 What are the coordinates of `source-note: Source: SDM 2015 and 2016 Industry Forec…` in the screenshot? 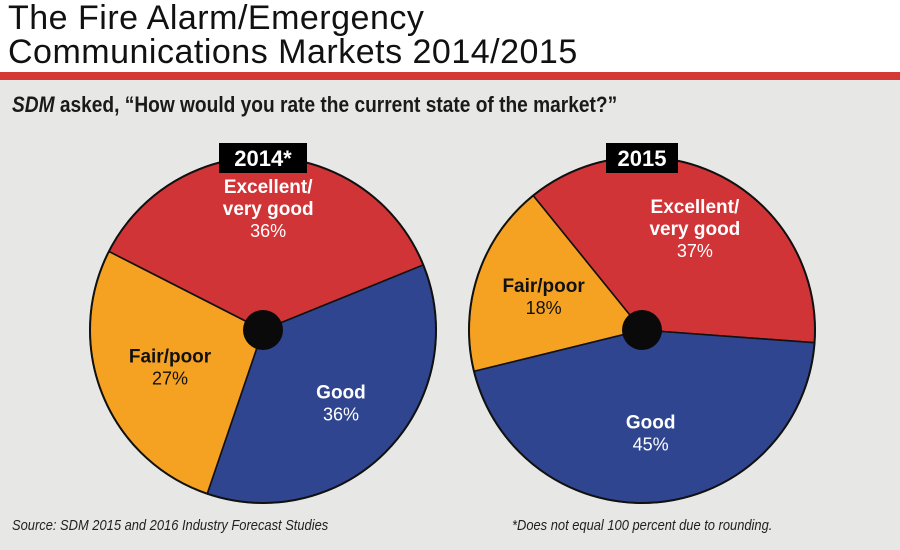 It's located at (170, 525).